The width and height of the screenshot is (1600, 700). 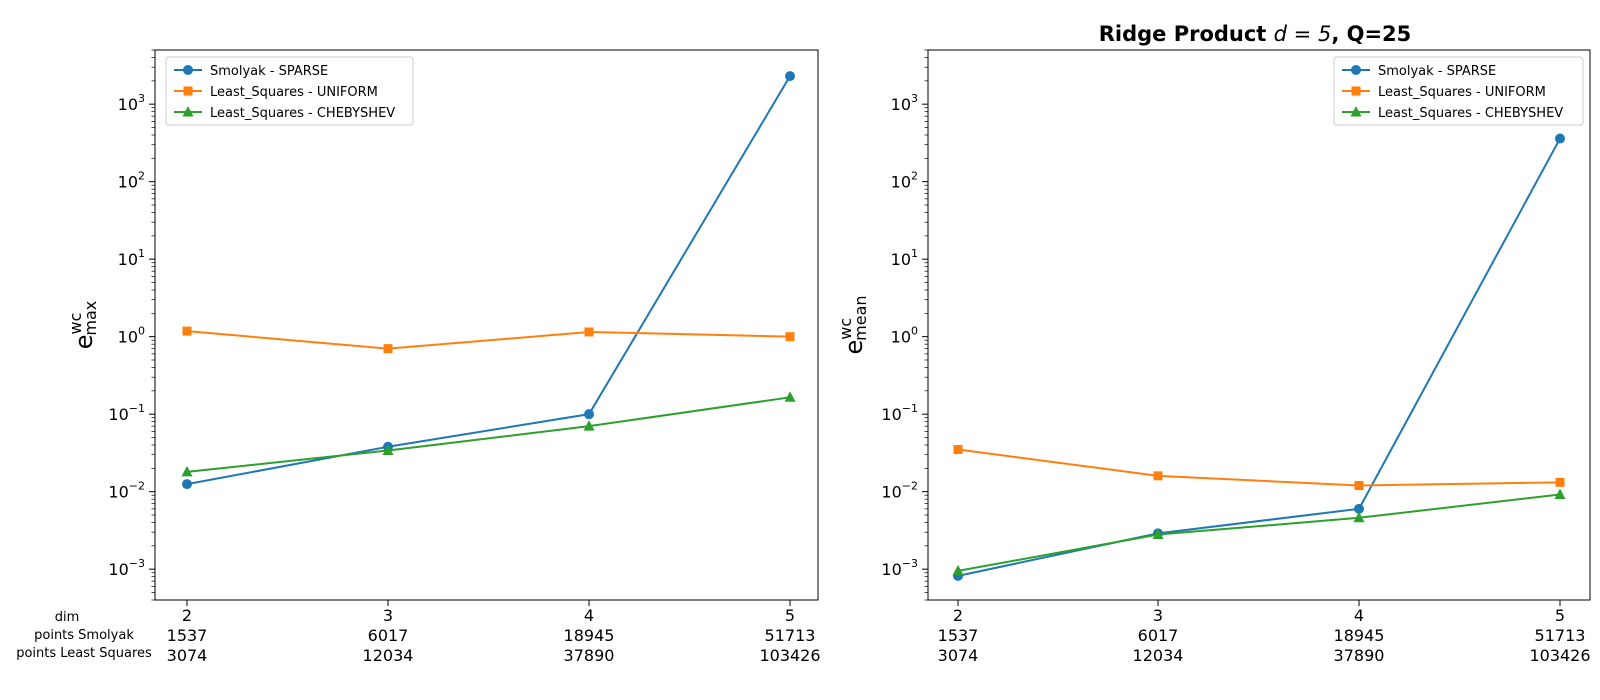 I want to click on figure-title-prefix: Ridge Product, so click(x=1186, y=34).